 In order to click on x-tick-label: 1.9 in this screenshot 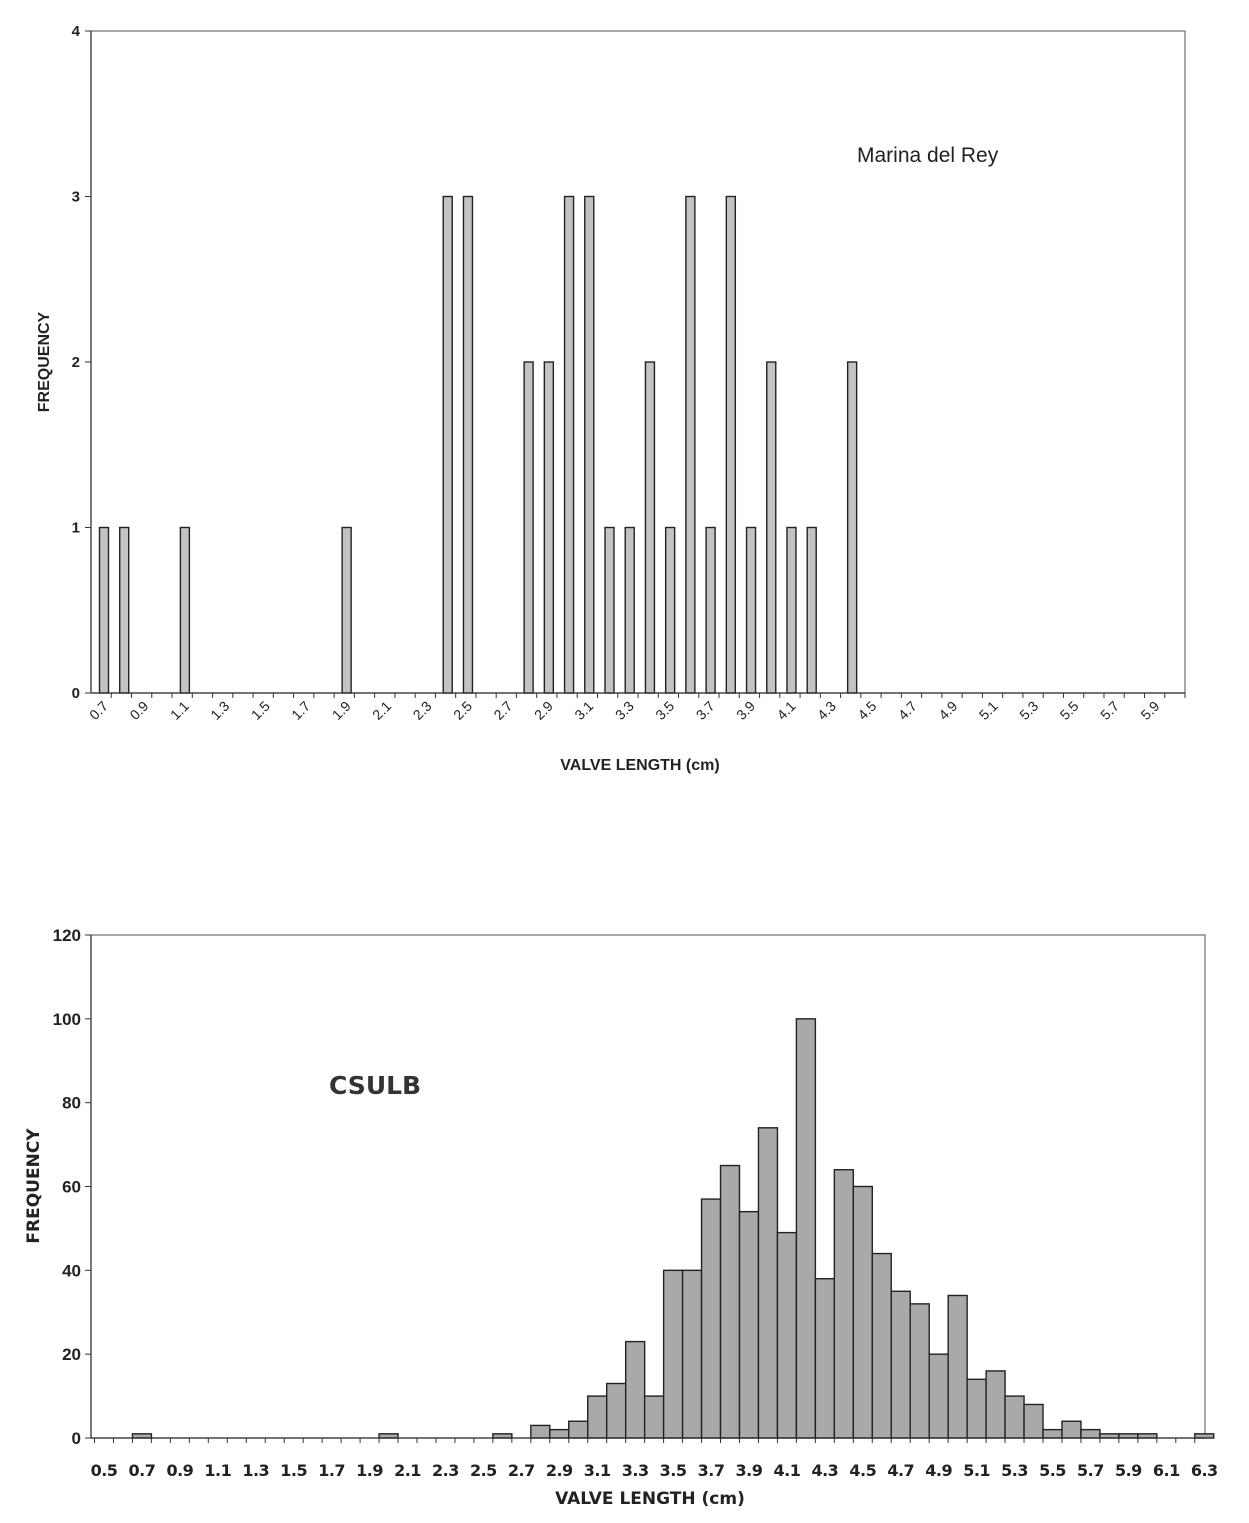, I will do `click(341, 710)`.